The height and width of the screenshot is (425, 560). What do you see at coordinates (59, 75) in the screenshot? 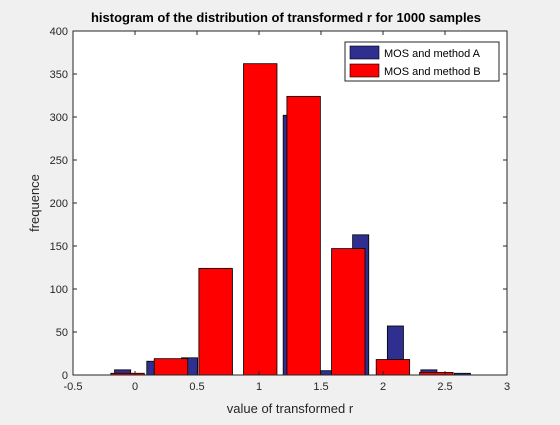
I see `y-tick-label-7: 350` at bounding box center [59, 75].